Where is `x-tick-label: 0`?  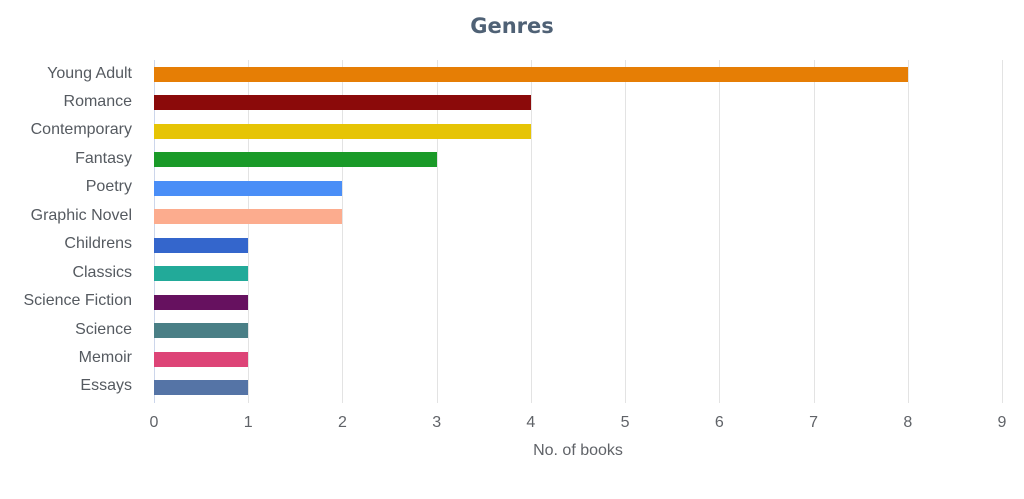 x-tick-label: 0 is located at coordinates (154, 422).